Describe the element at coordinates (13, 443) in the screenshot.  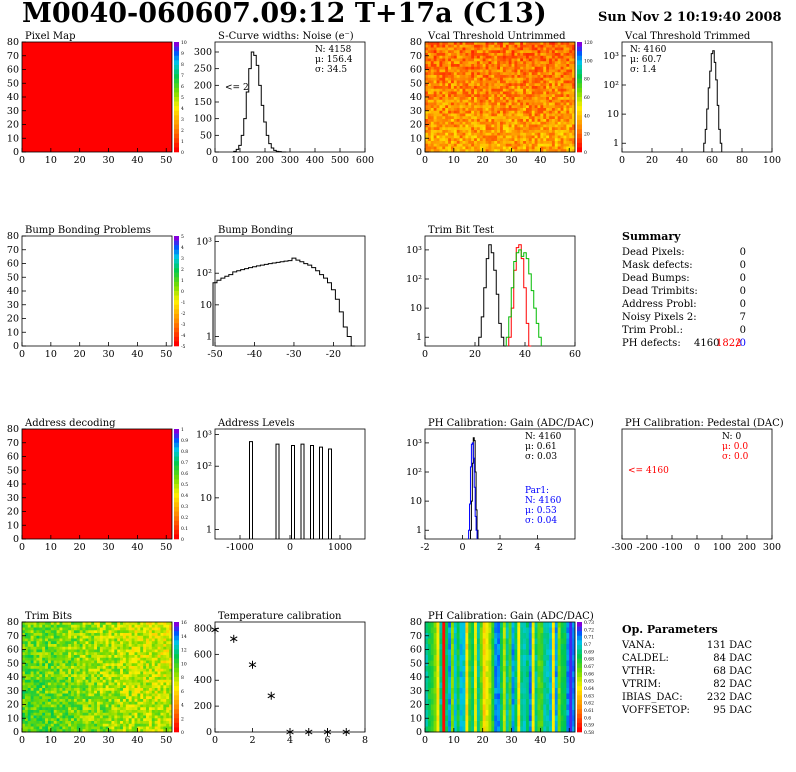
I see `y-tick-label: 70` at that location.